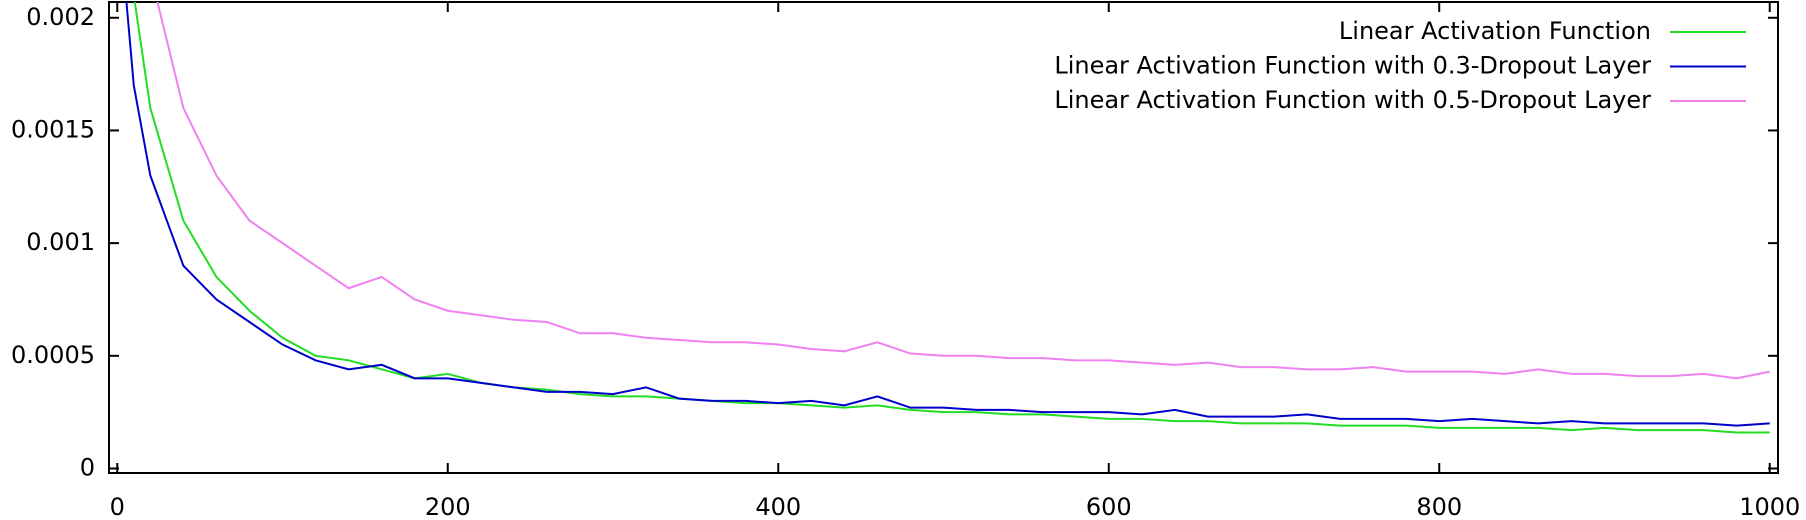  Describe the element at coordinates (1769, 506) in the screenshot. I see `x-tick-label: 1000` at that location.